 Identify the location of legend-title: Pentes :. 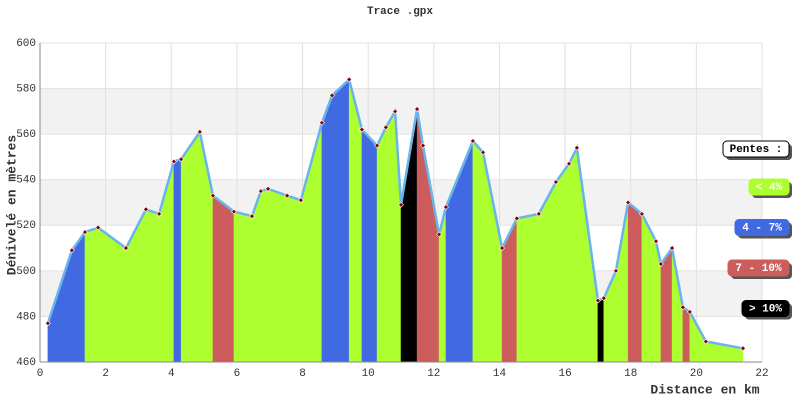
(757, 150).